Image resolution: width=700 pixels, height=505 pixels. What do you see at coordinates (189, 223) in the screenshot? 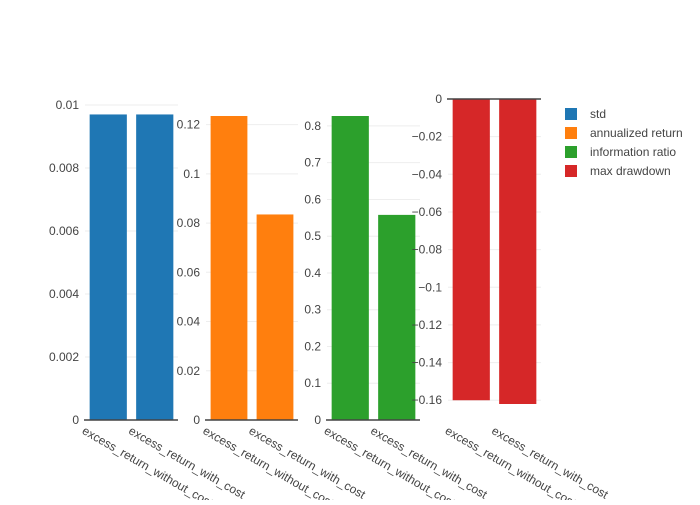
I see `y-tick-label: 0.08` at bounding box center [189, 223].